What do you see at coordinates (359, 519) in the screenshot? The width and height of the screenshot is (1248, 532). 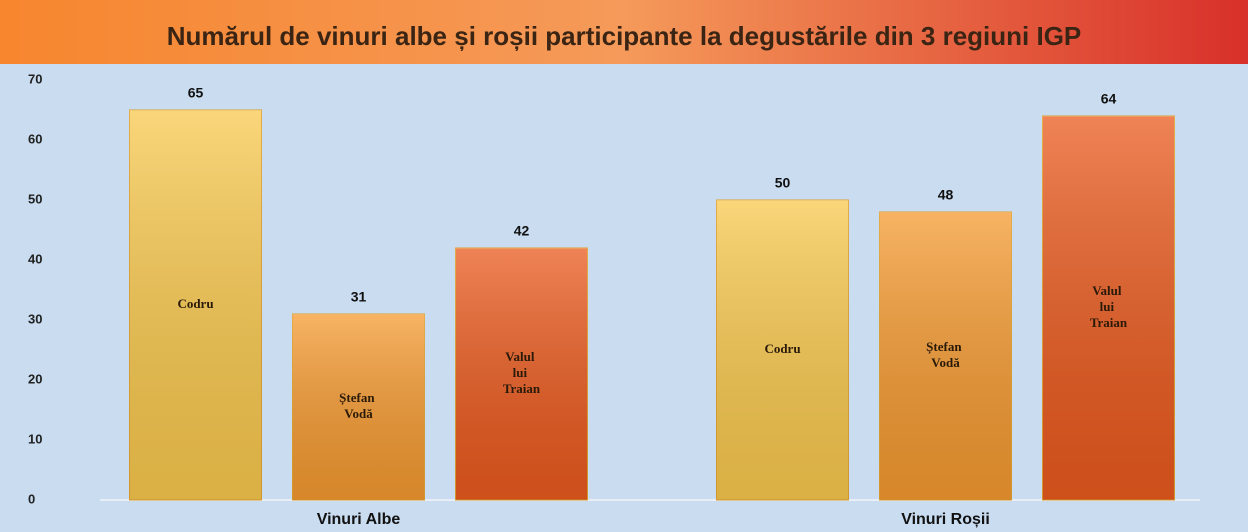 I see `x-tick-label: Vinuri Albe` at bounding box center [359, 519].